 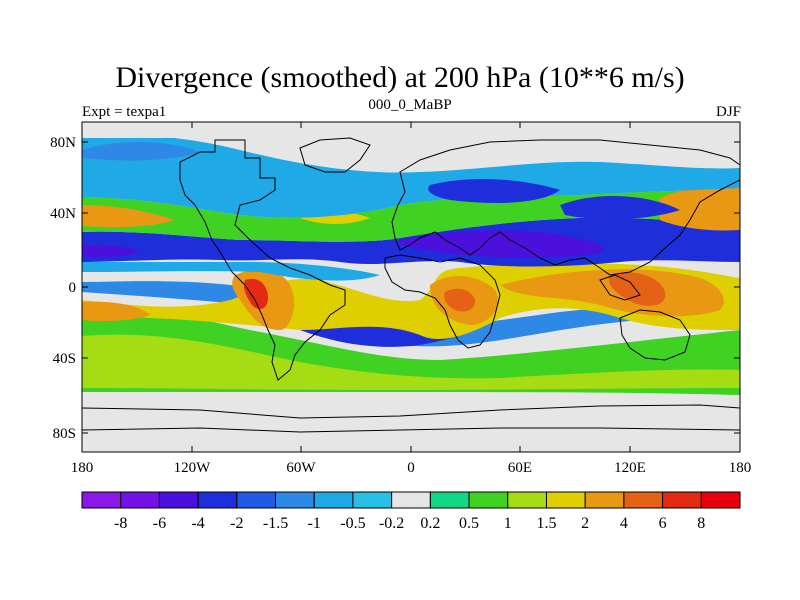 What do you see at coordinates (275, 523) in the screenshot?
I see `colorbar-label: -1.5` at bounding box center [275, 523].